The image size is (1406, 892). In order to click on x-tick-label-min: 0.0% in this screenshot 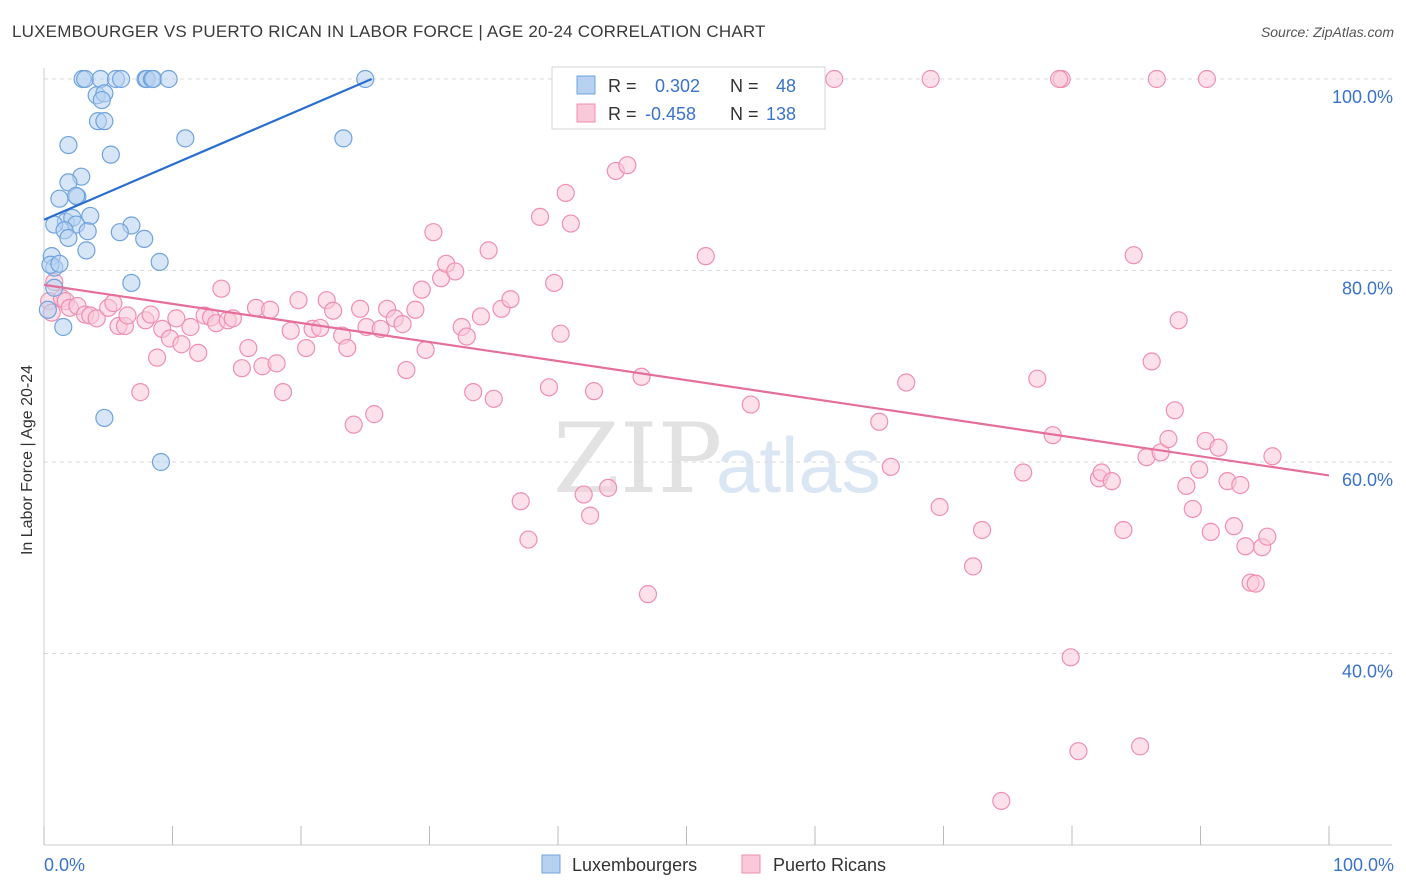, I will do `click(64, 865)`.